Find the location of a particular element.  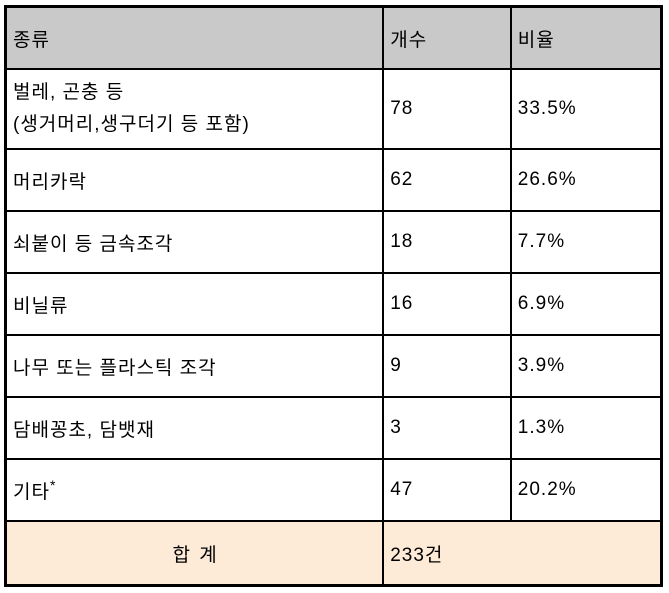

total-label: 합 계 is located at coordinates (194, 553).